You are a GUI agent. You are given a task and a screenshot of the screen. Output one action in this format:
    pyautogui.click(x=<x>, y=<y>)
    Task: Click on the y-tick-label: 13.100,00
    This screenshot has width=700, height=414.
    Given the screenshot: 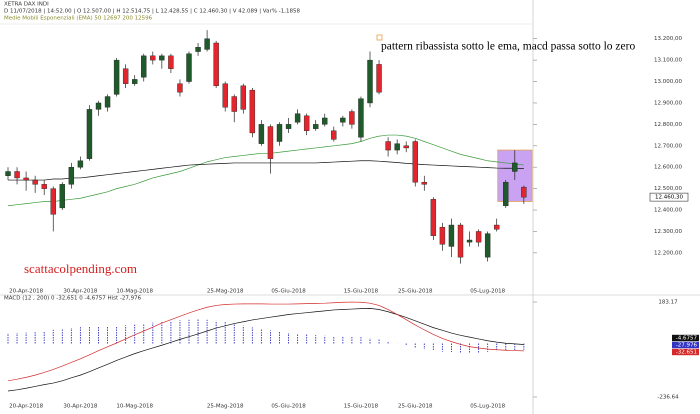 What is the action you would take?
    pyautogui.click(x=668, y=61)
    